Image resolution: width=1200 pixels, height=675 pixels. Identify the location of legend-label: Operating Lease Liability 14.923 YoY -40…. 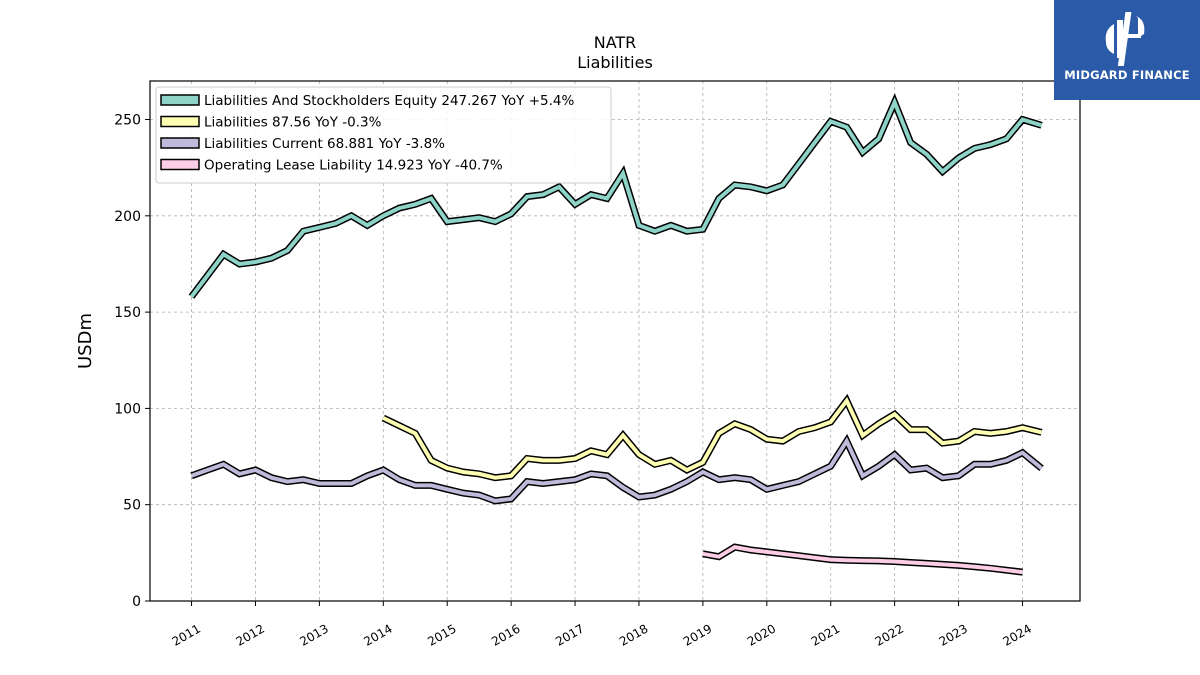
(353, 166).